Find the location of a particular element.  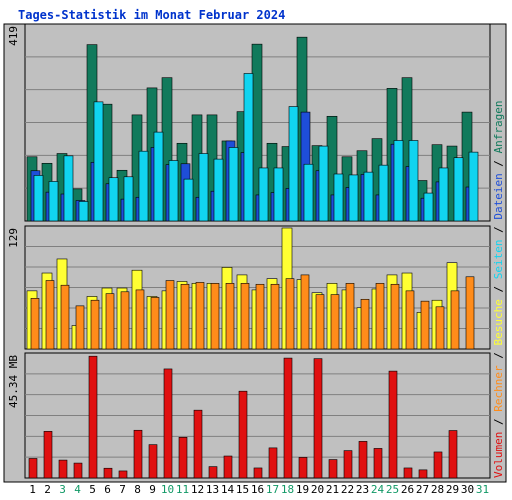

day-label-10: 10 is located at coordinates (167, 489).